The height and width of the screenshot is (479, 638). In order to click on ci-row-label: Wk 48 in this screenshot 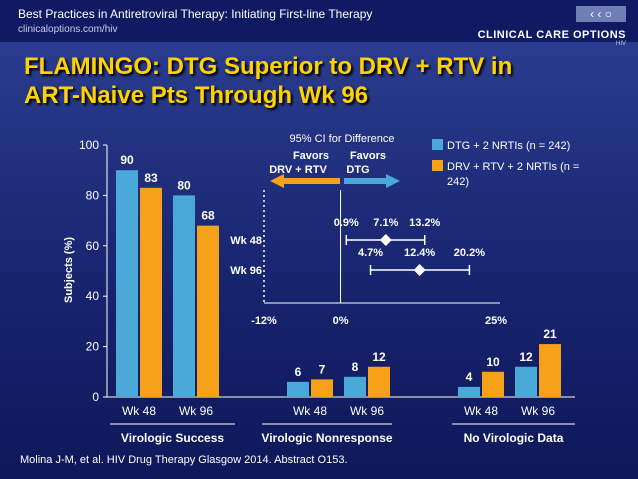, I will do `click(246, 241)`.